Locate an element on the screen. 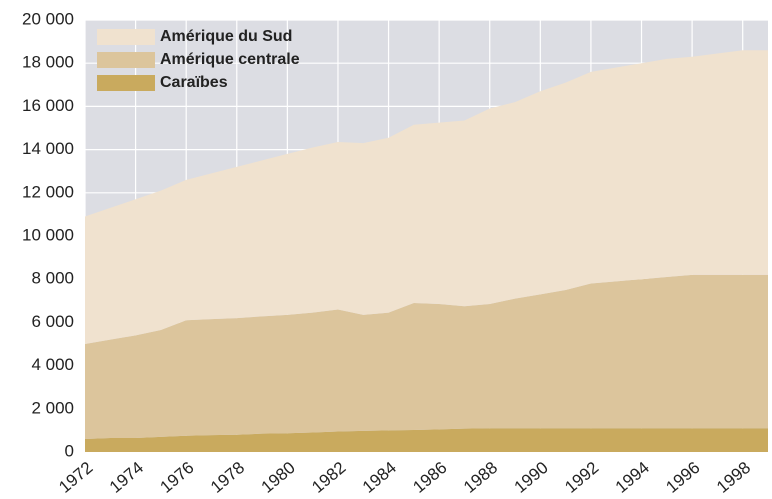 Image resolution: width=772 pixels, height=499 pixels. y-tick-label: 6 000 is located at coordinates (52, 321).